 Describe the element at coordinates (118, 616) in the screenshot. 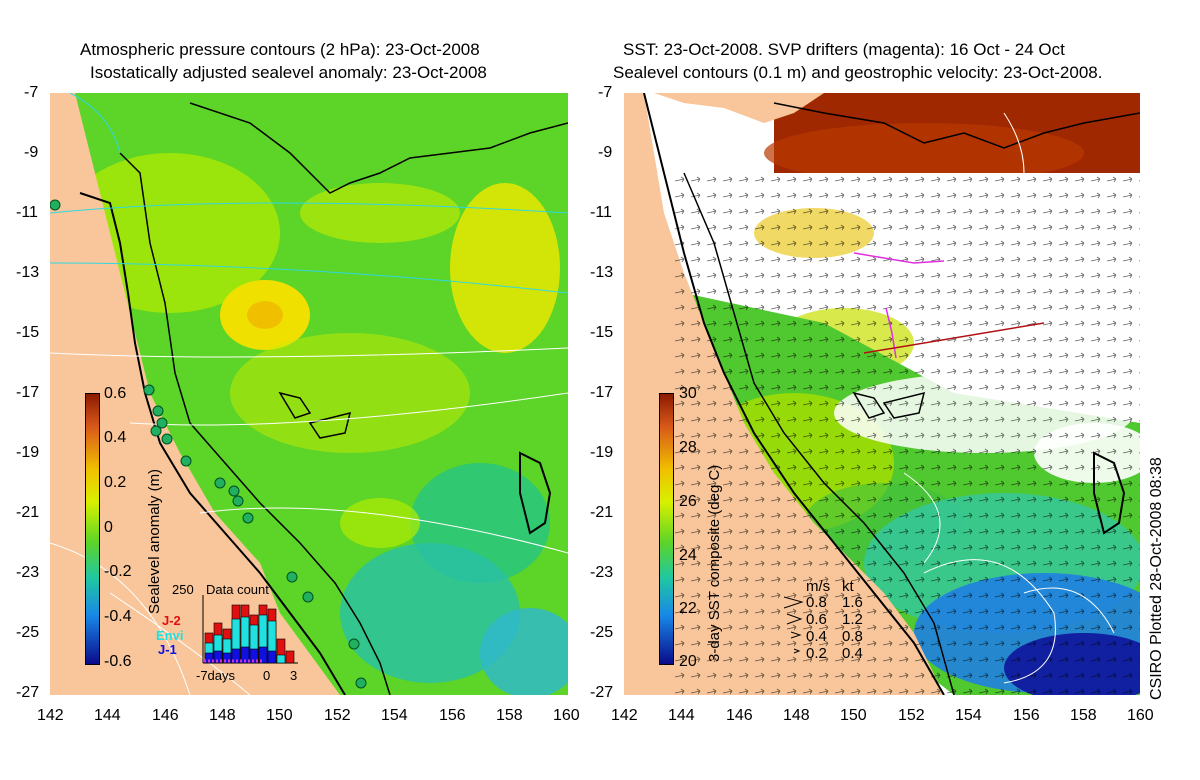

I see `sealevel-tick: -0.4` at that location.